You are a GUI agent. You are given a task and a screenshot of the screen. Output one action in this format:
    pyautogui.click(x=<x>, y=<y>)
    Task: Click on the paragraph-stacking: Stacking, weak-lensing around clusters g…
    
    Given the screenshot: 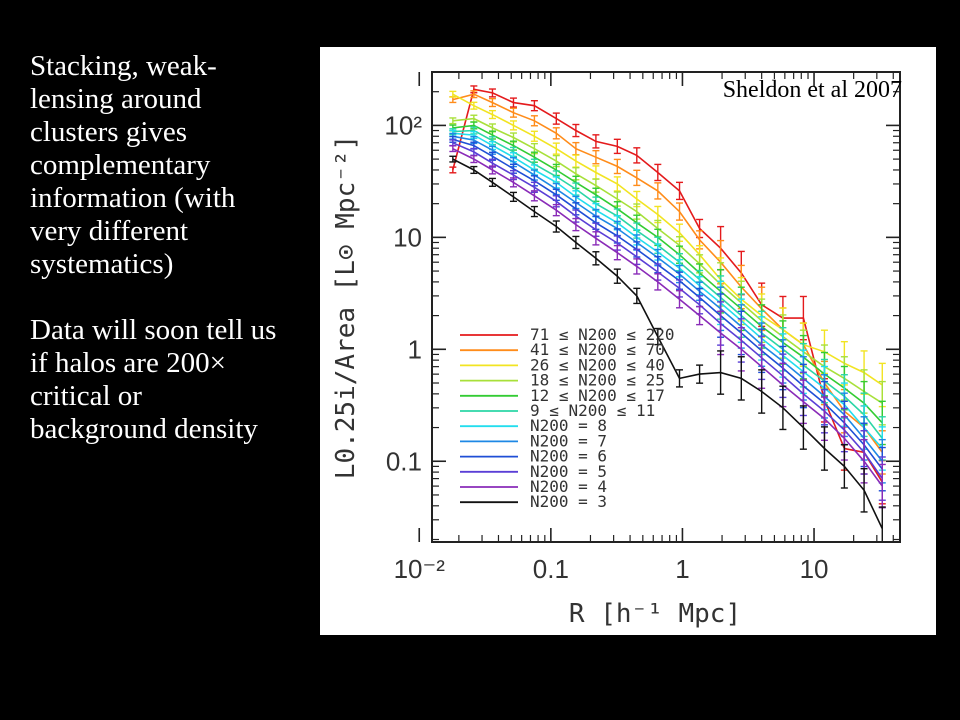 What is the action you would take?
    pyautogui.click(x=133, y=165)
    